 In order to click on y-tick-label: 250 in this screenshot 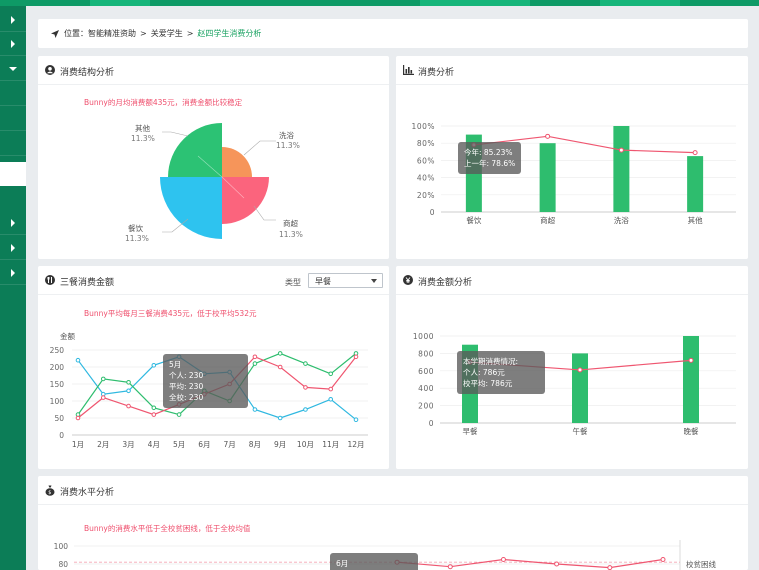, I will do `click(57, 350)`.